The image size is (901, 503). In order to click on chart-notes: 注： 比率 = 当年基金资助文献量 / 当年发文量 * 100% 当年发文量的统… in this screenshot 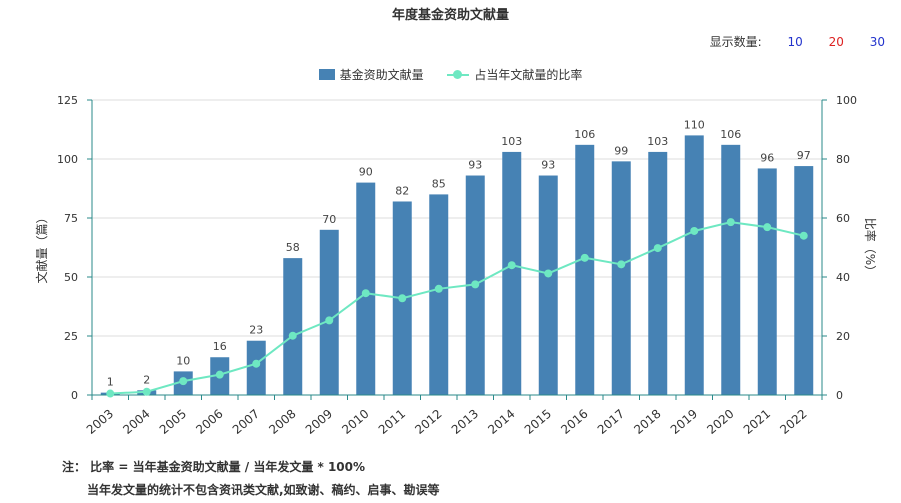, I will do `click(251, 479)`.